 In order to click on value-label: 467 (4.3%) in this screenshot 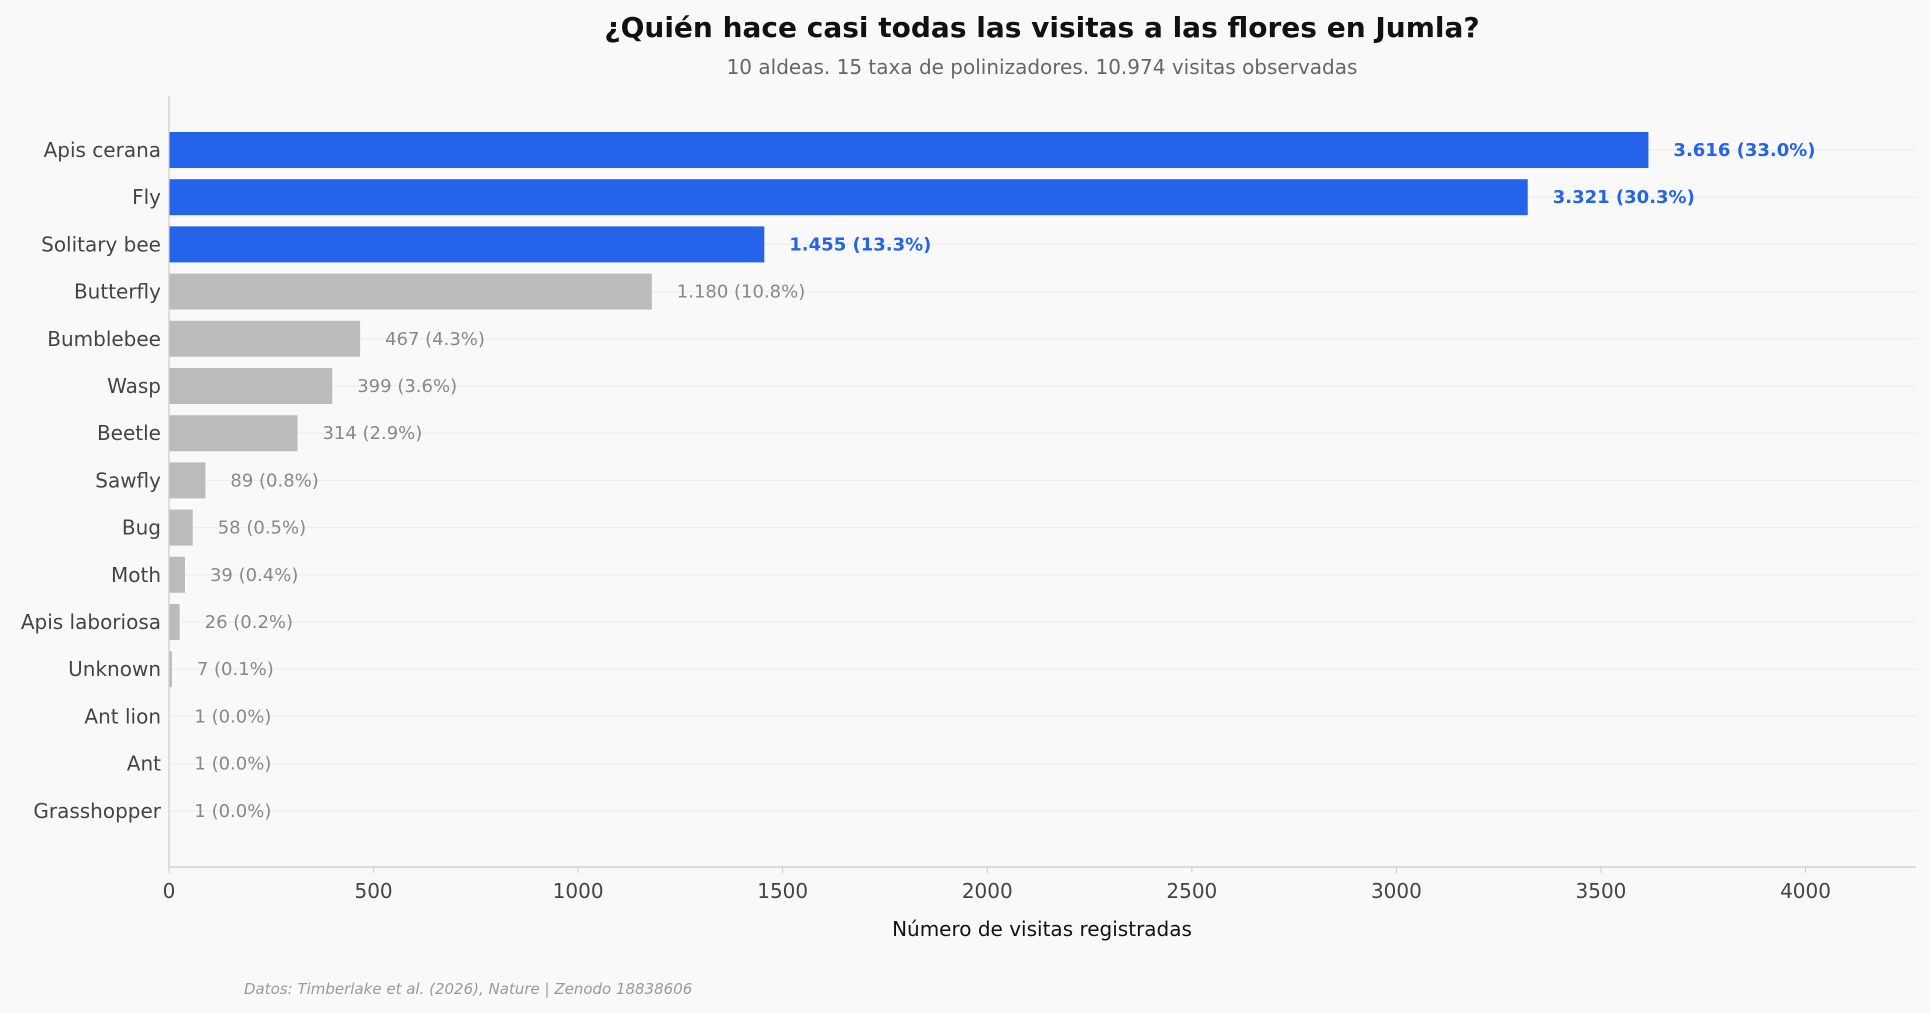, I will do `click(435, 339)`.